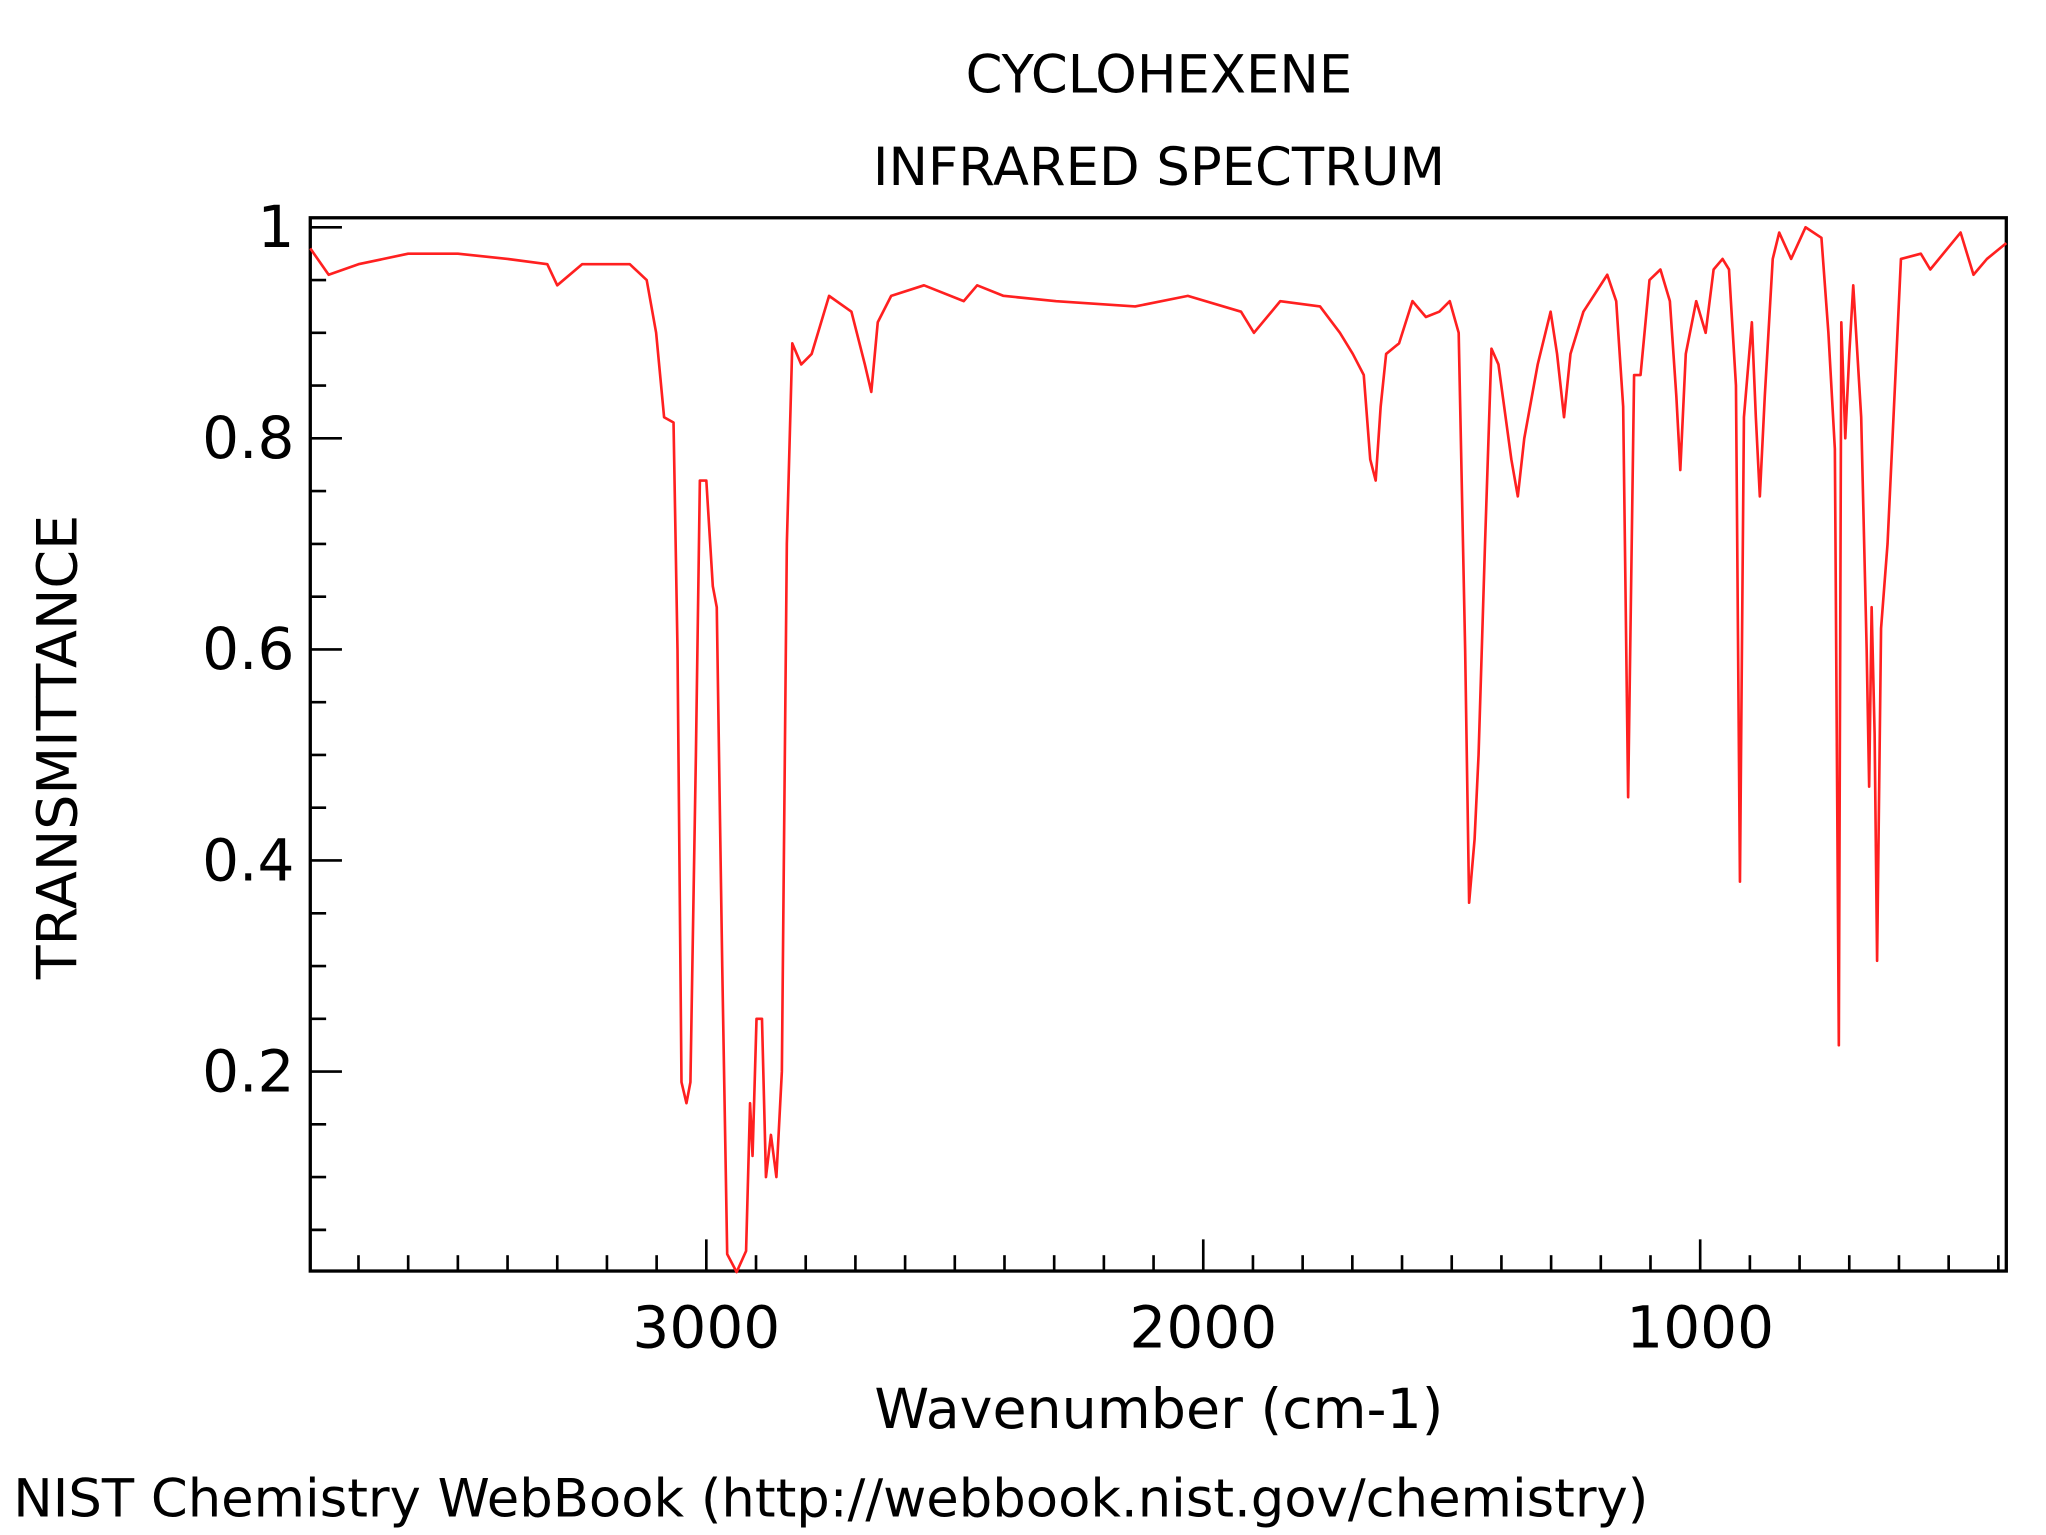 This screenshot has height=1535, width=2046. What do you see at coordinates (275, 227) in the screenshot?
I see `y-tick-label: 1` at bounding box center [275, 227].